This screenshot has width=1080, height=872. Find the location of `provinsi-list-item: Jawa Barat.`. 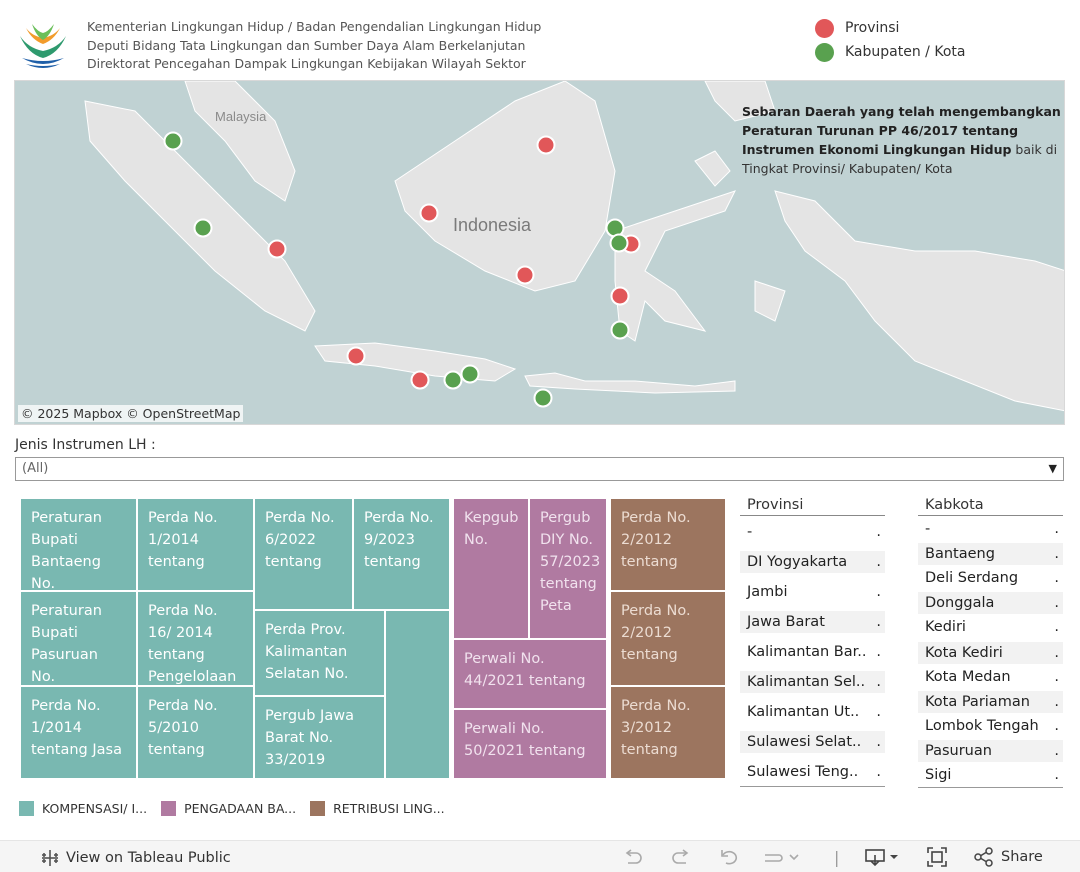

provinsi-list-item: Jawa Barat. is located at coordinates (812, 622).